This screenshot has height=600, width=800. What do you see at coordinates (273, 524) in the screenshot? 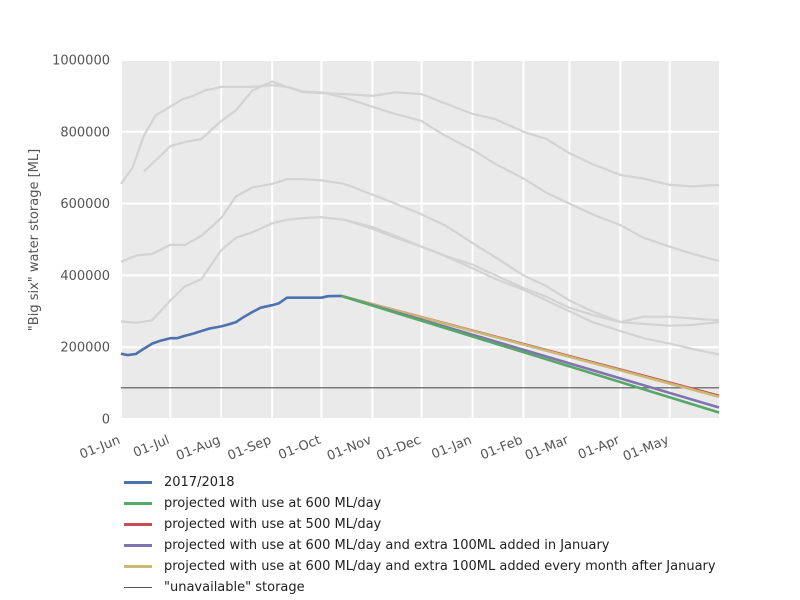
I see `legend-label: projected with use at 500 ML/day` at bounding box center [273, 524].